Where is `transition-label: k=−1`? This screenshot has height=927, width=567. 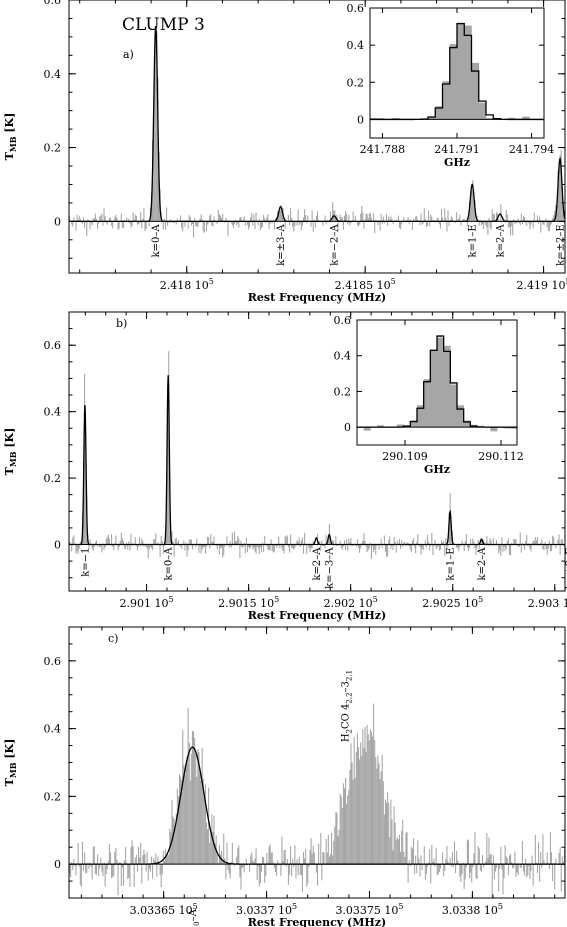
transition-label: k=−1 is located at coordinates (85, 562).